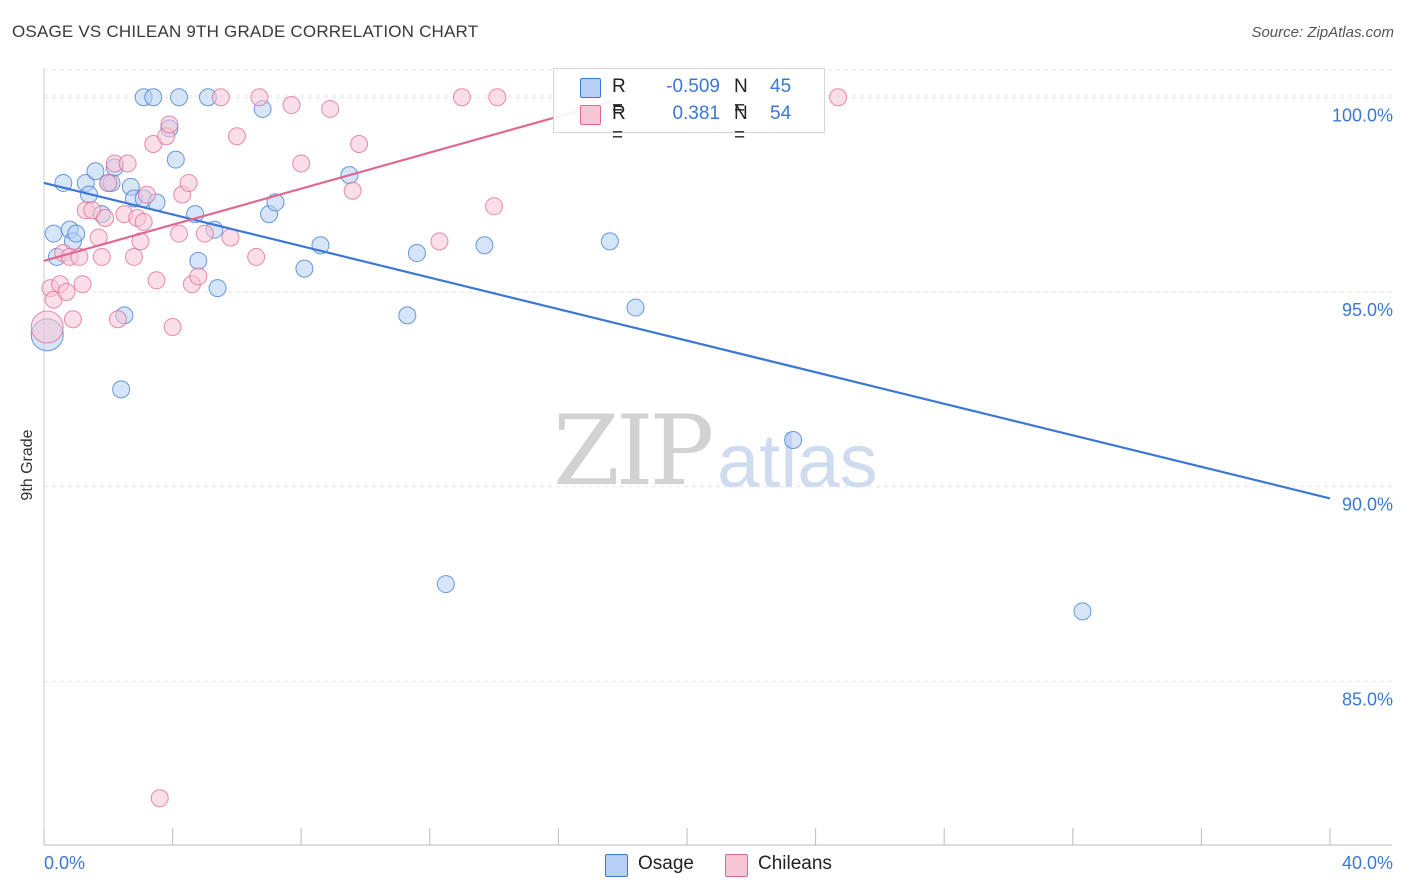 The image size is (1406, 892). What do you see at coordinates (781, 113) in the screenshot?
I see `chileans-n-value: 54` at bounding box center [781, 113].